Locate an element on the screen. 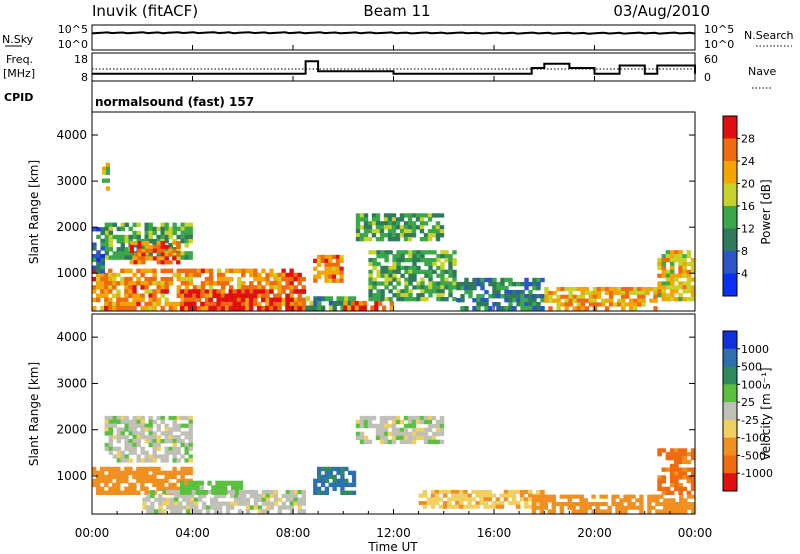  colorbar-tick-label: 16 is located at coordinates (748, 206).